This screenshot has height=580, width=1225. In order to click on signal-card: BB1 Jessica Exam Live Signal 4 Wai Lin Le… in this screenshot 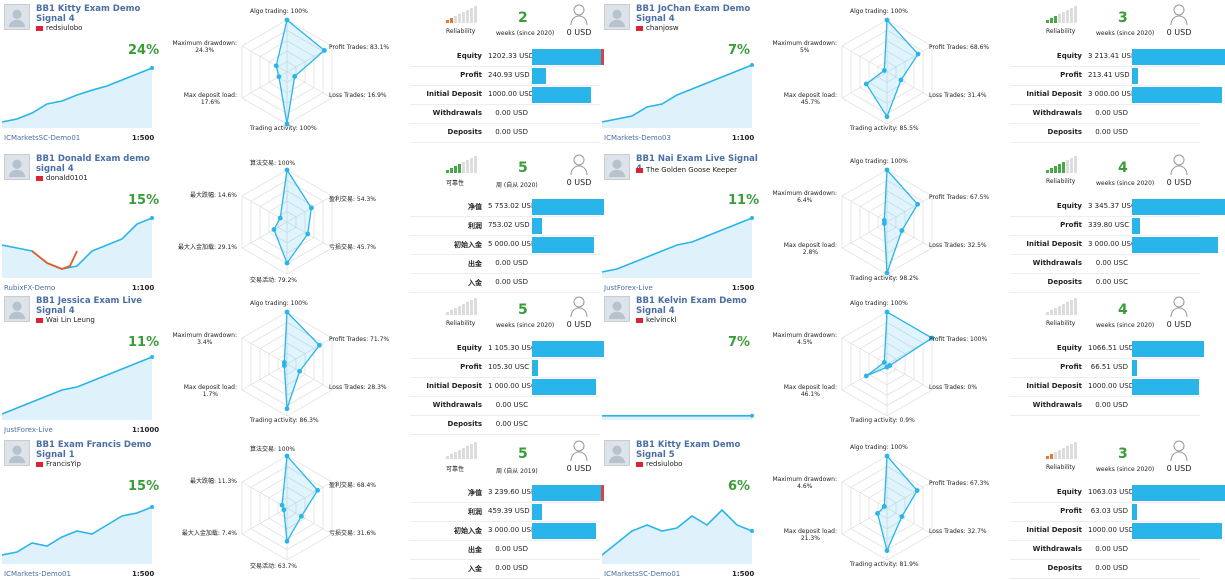, I will do `click(302, 363)`.